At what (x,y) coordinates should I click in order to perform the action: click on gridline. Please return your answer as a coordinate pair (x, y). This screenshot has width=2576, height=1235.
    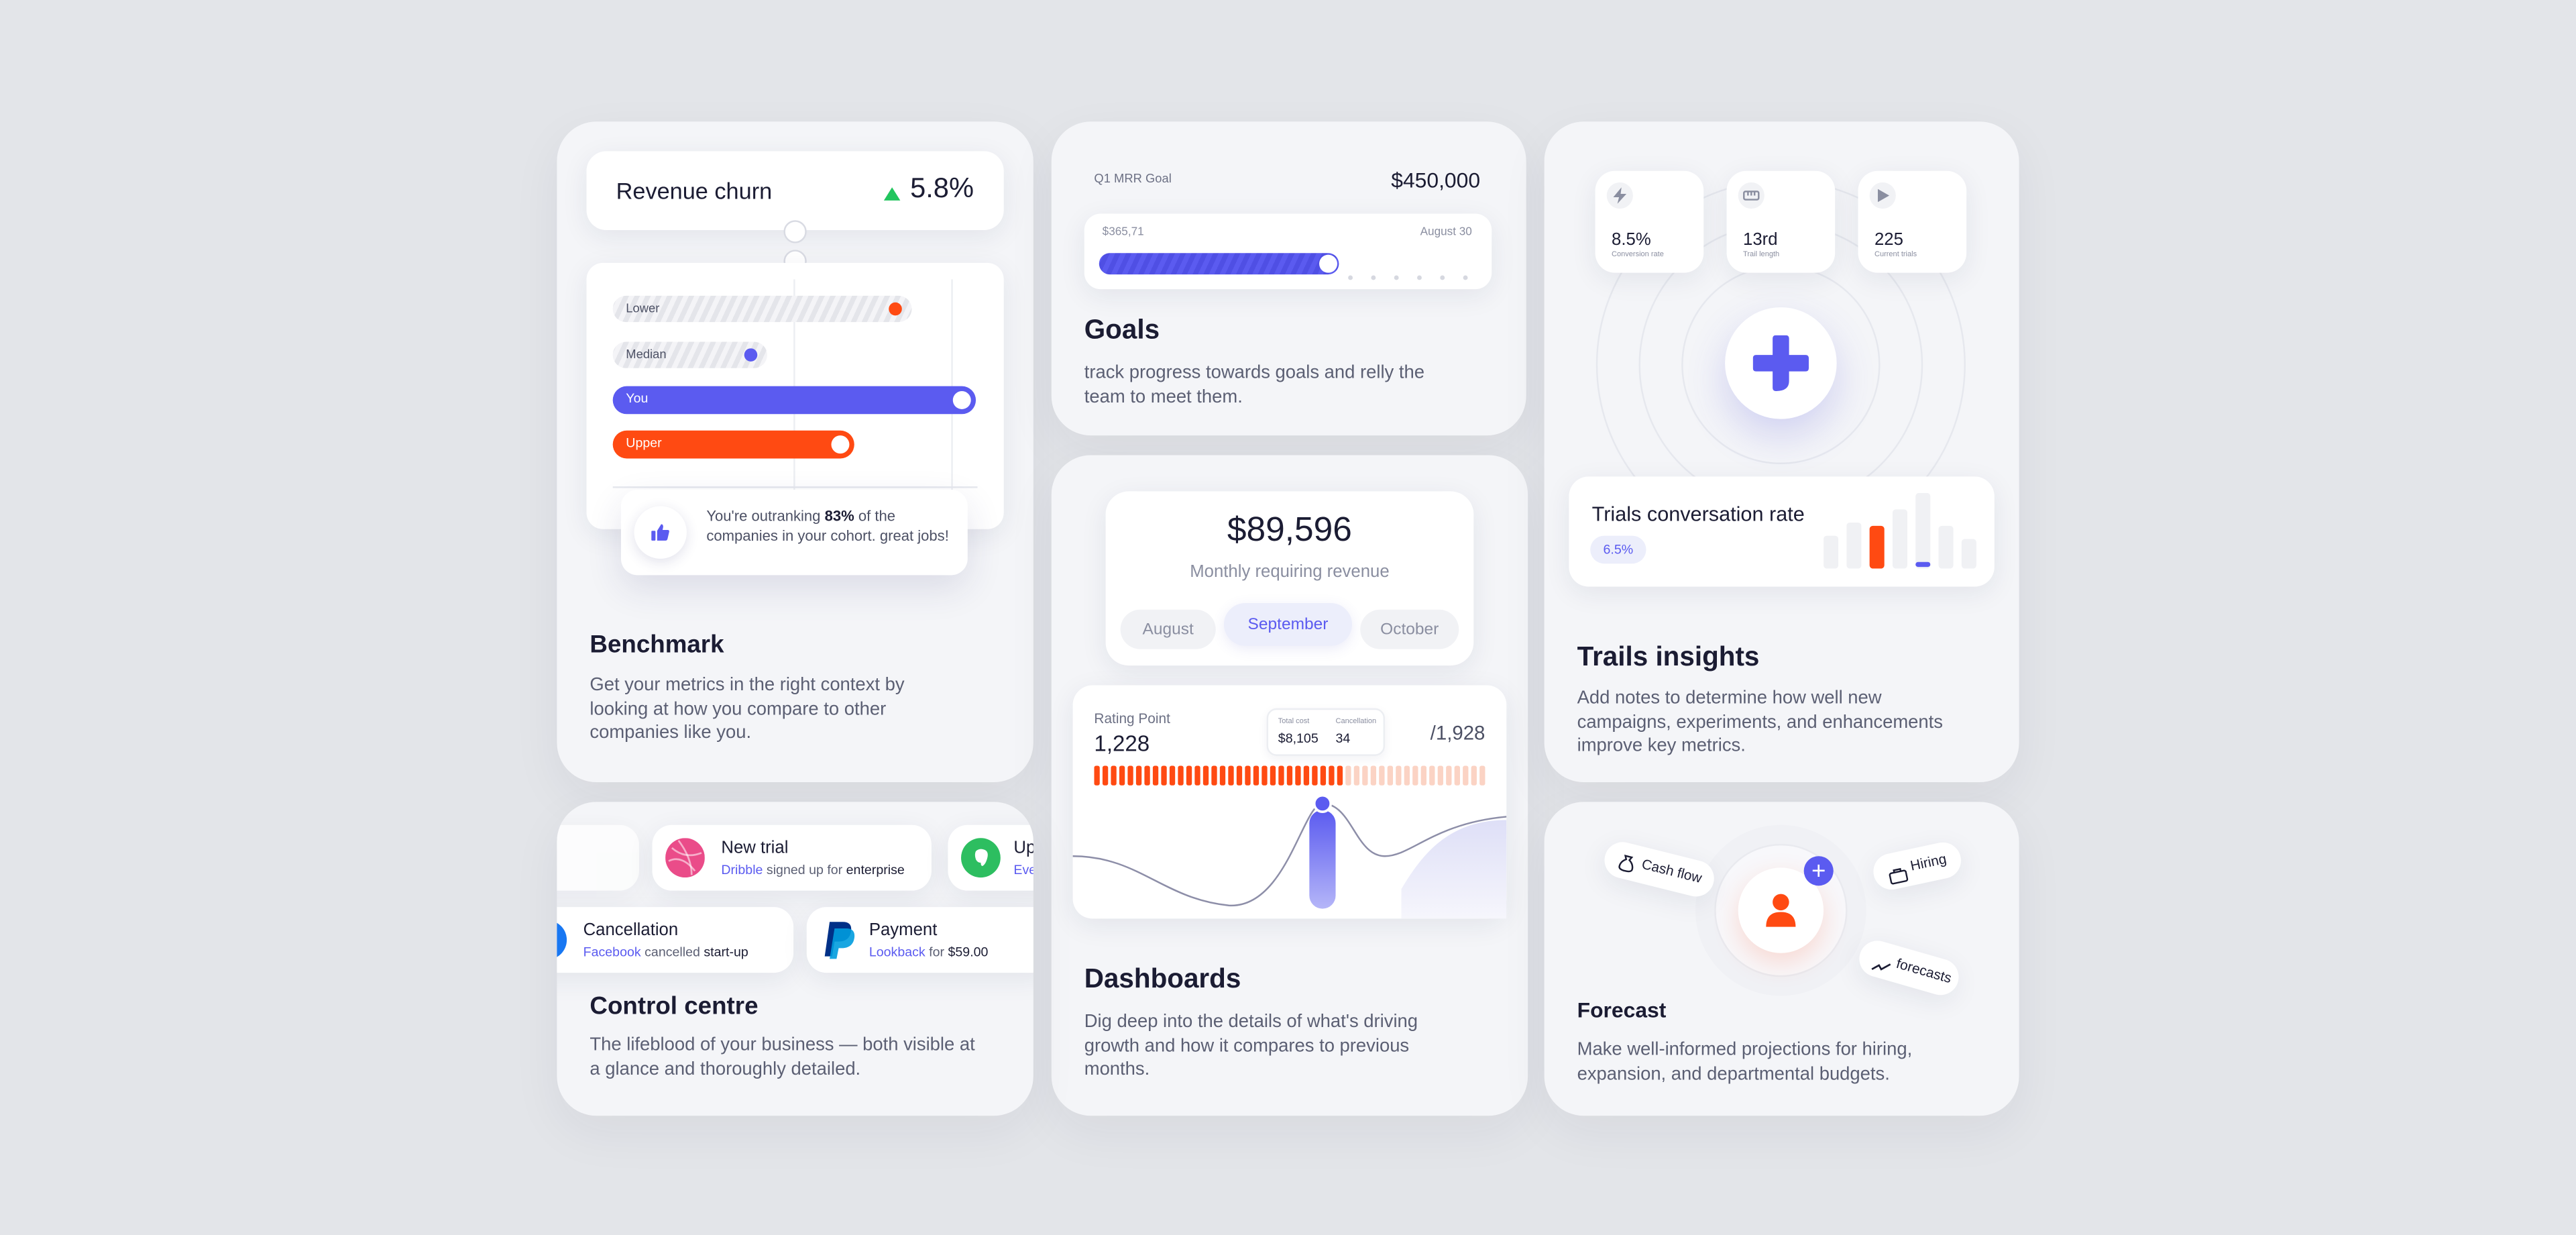
    Looking at the image, I should click on (952, 385).